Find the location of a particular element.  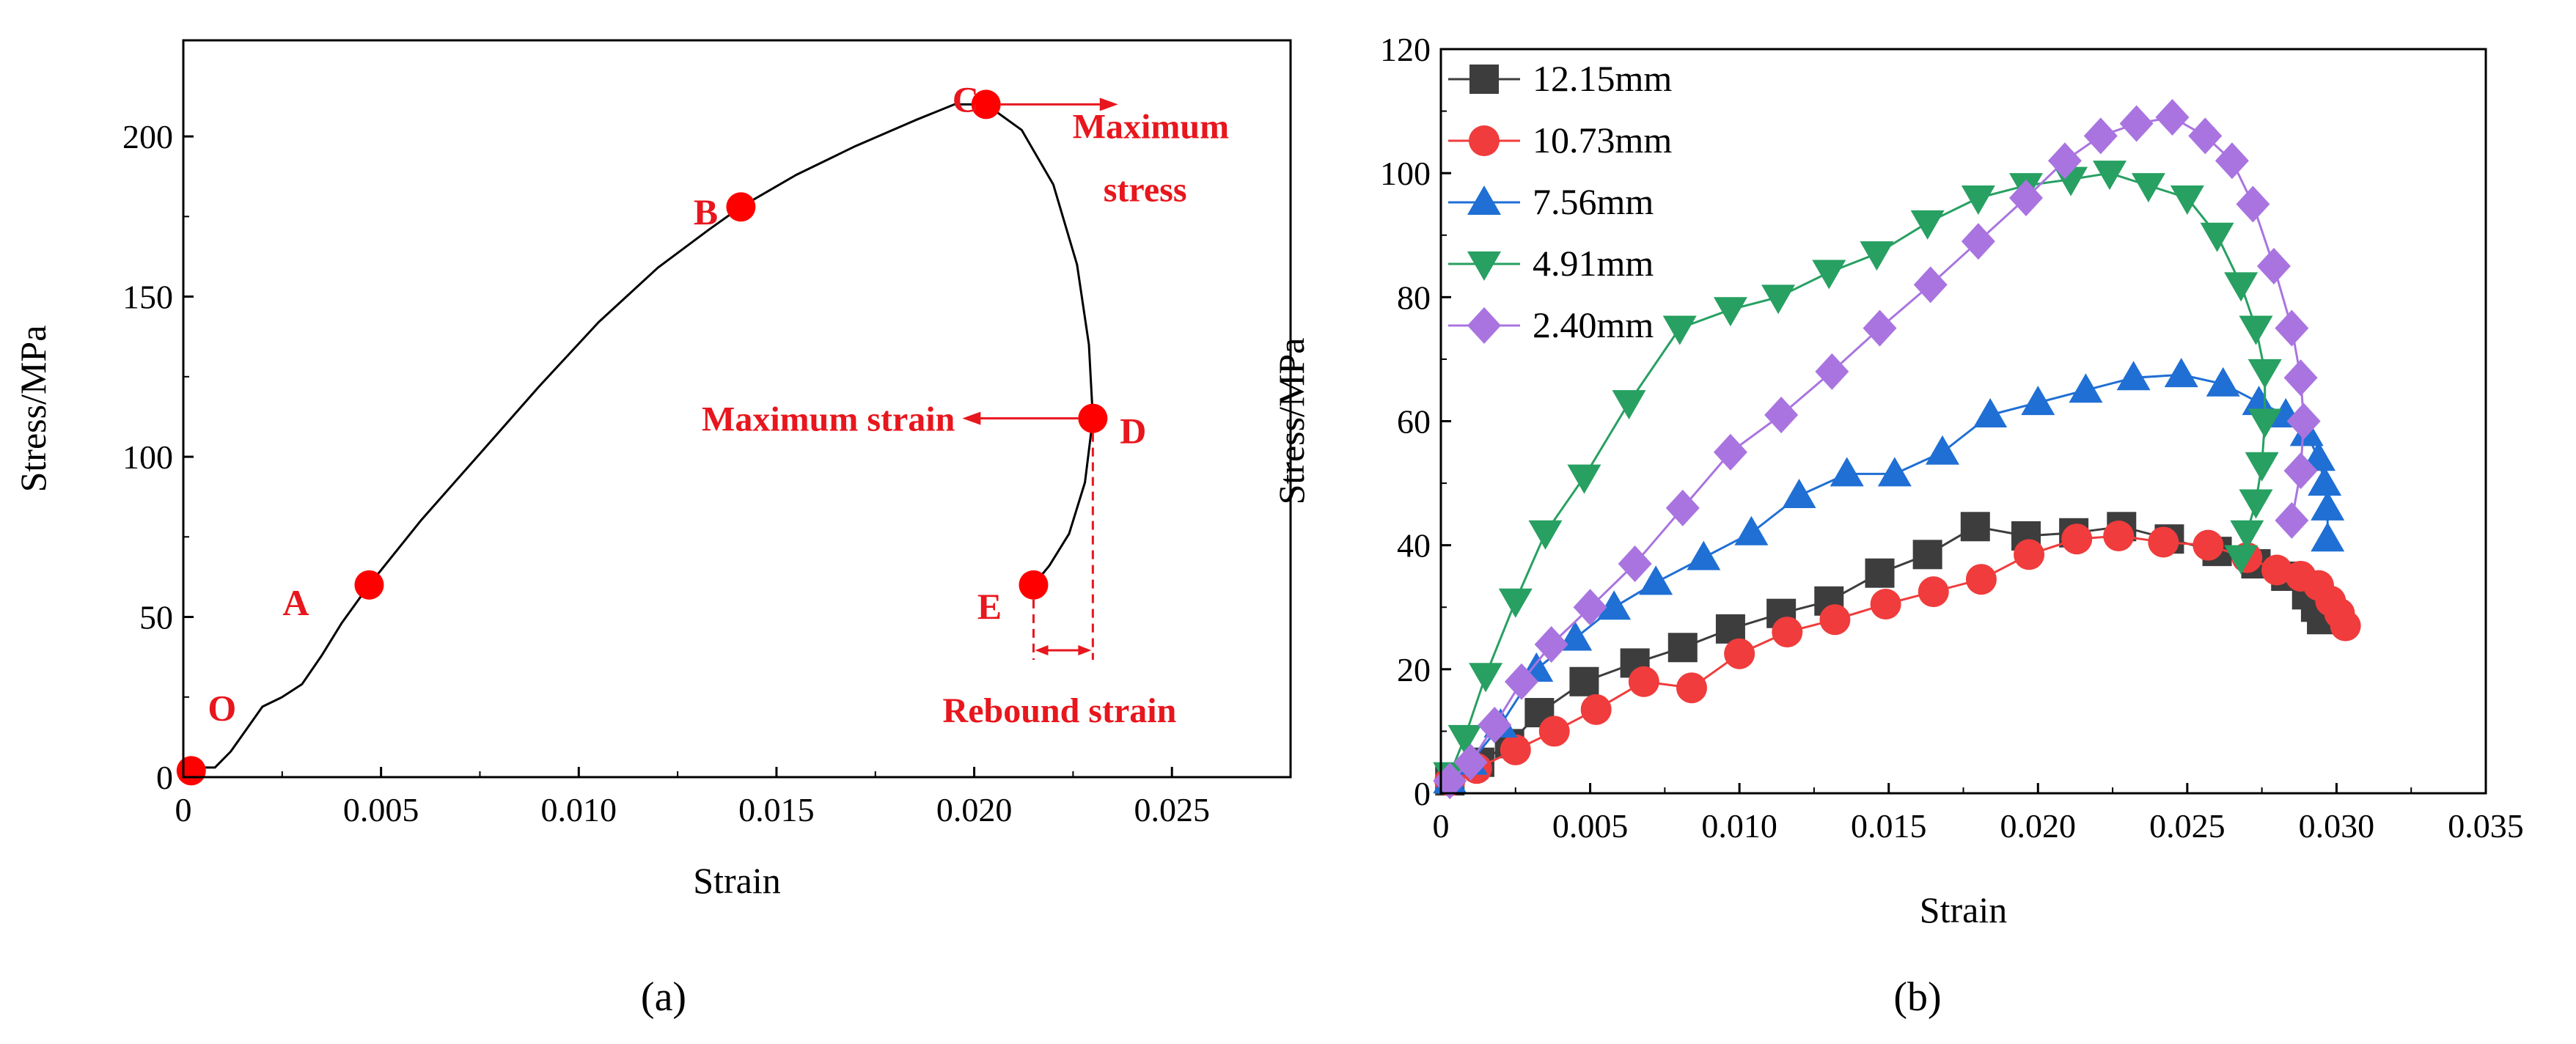

y-tick-label: 200 is located at coordinates (148, 136).